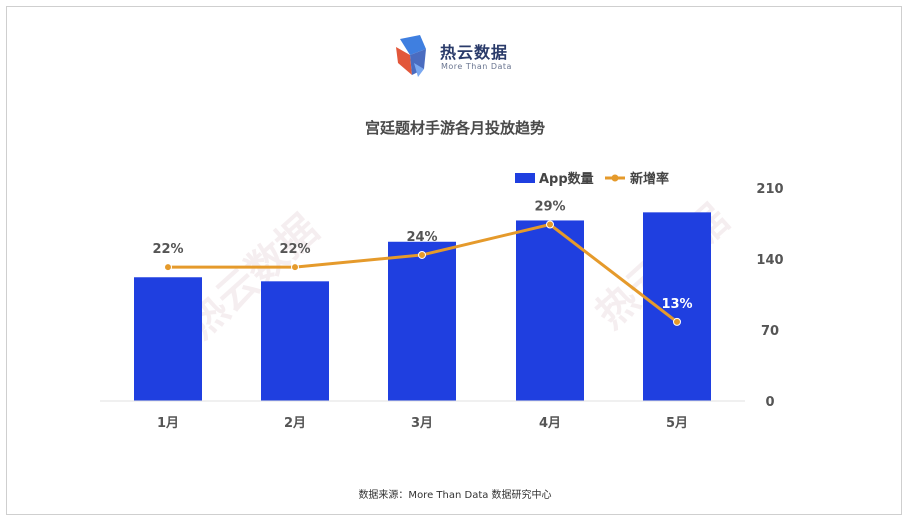 This screenshot has width=910, height=523. Describe the element at coordinates (615, 178) in the screenshot. I see `legend-marker-newrate` at that location.